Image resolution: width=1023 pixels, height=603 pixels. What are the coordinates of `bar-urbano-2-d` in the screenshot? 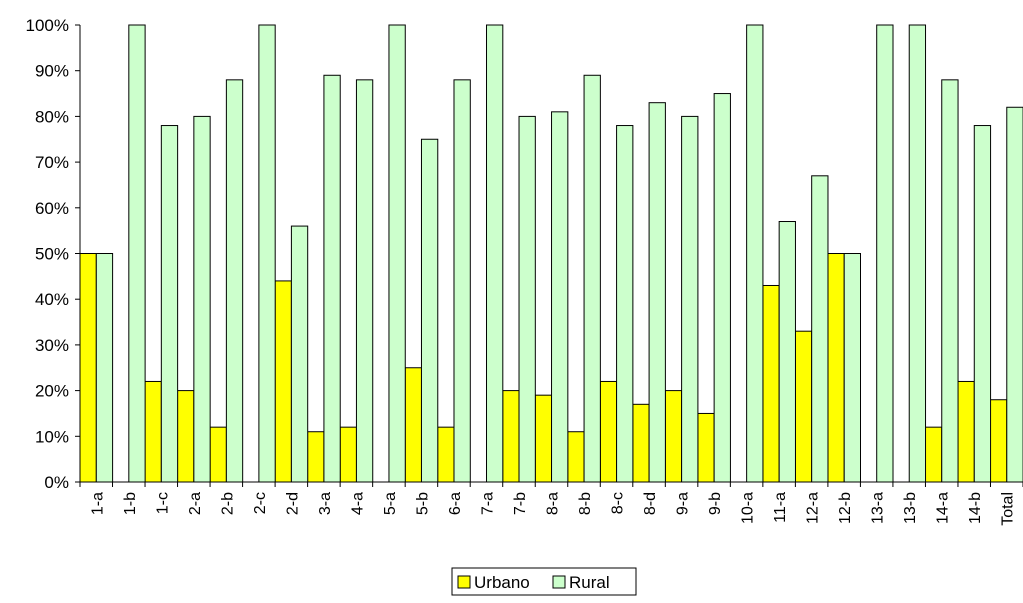 It's located at (283, 381).